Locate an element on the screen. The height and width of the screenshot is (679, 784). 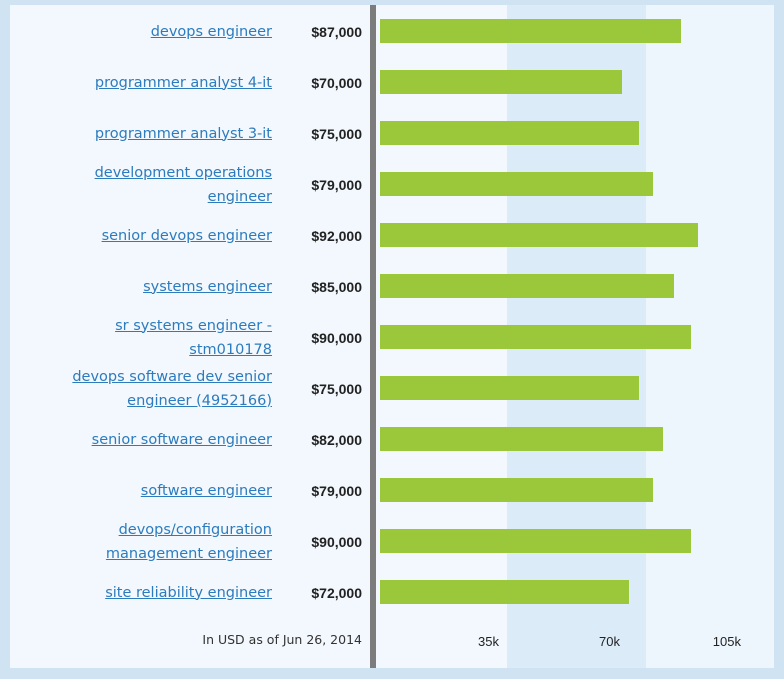
job-title-line: sr systems engineer - is located at coordinates (193, 325).